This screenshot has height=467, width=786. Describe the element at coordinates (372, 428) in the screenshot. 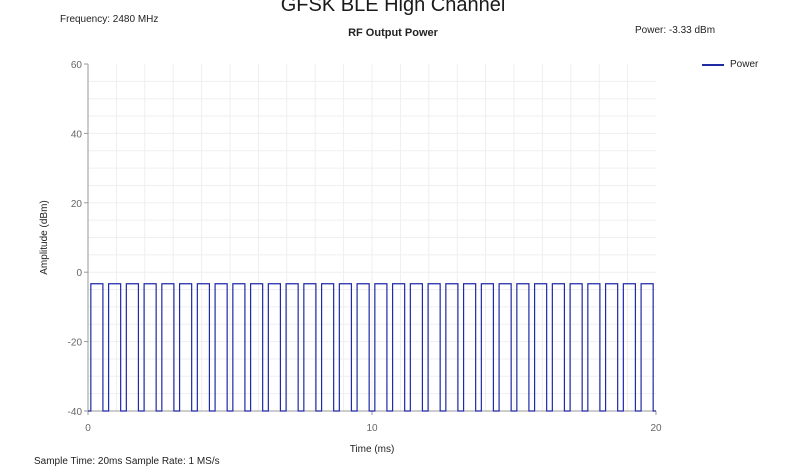

I see `x-tick-label: 10` at that location.